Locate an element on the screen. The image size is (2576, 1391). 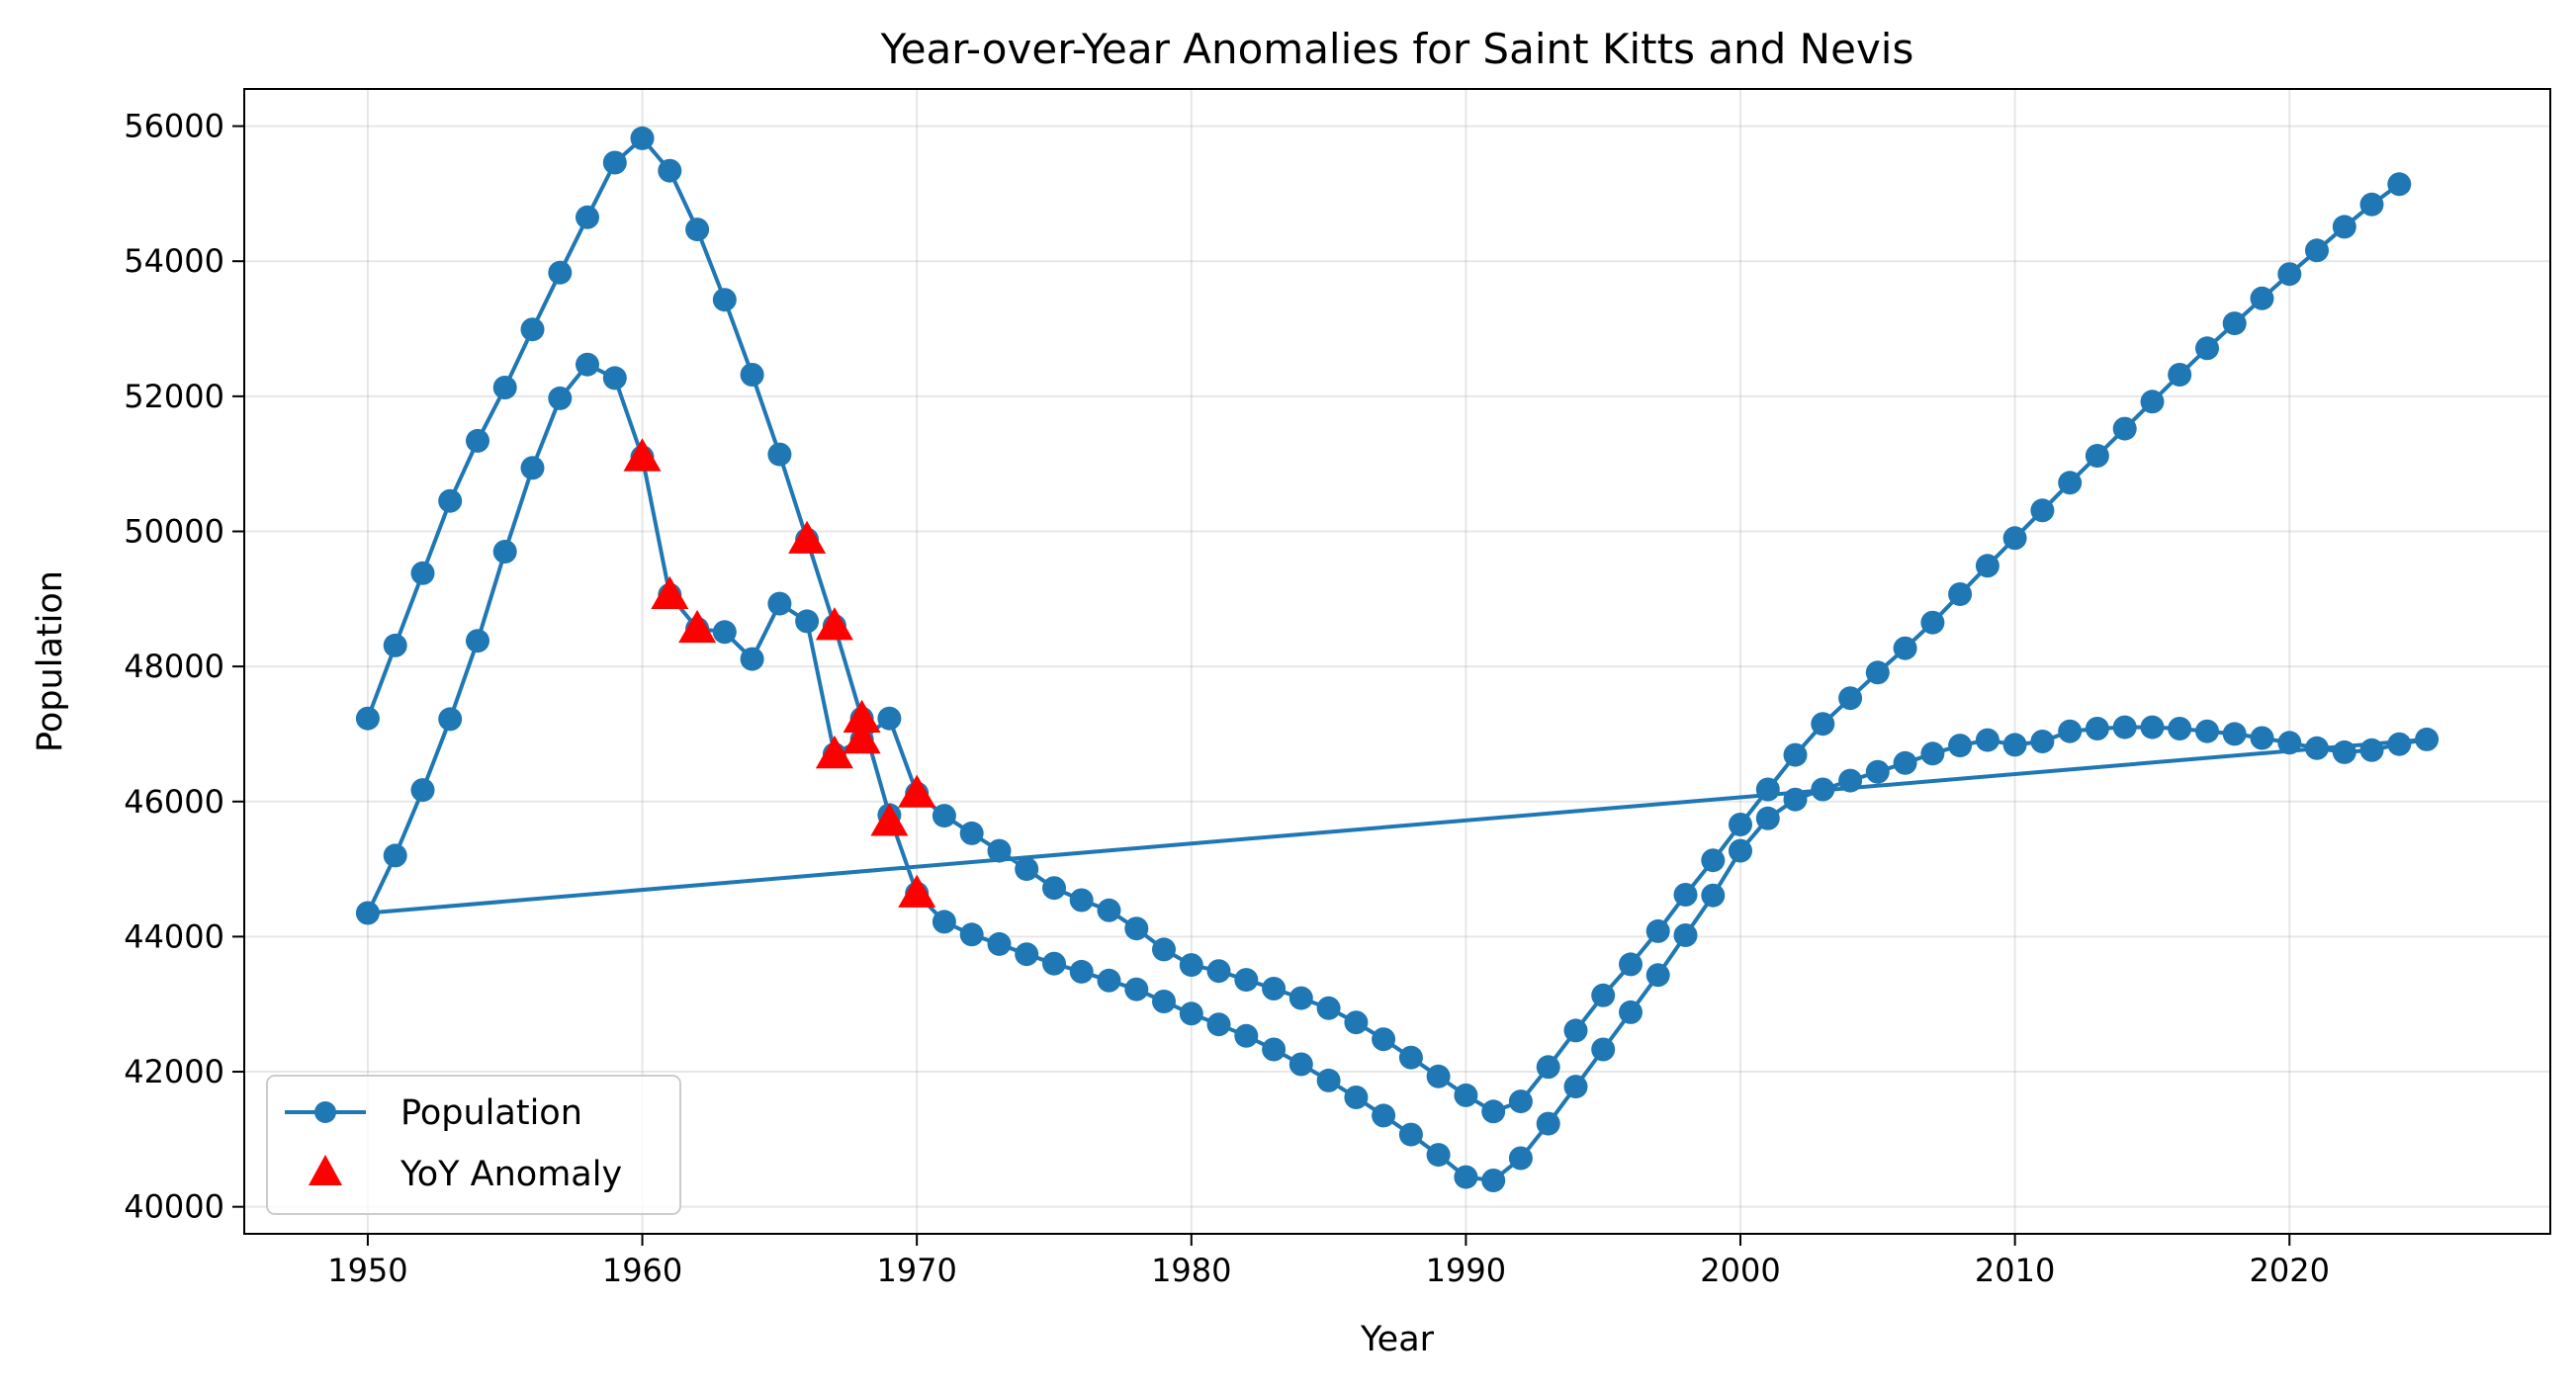
x-tick-label: 1990 is located at coordinates (1466, 1270).